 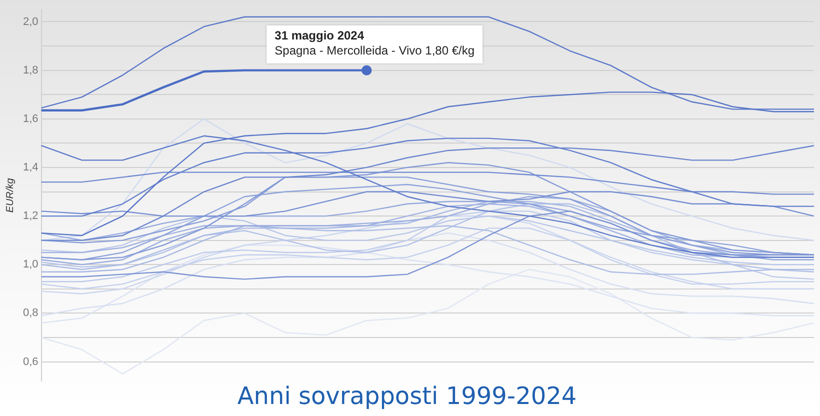 I want to click on y-tick-label: 1,0, so click(x=30, y=264).